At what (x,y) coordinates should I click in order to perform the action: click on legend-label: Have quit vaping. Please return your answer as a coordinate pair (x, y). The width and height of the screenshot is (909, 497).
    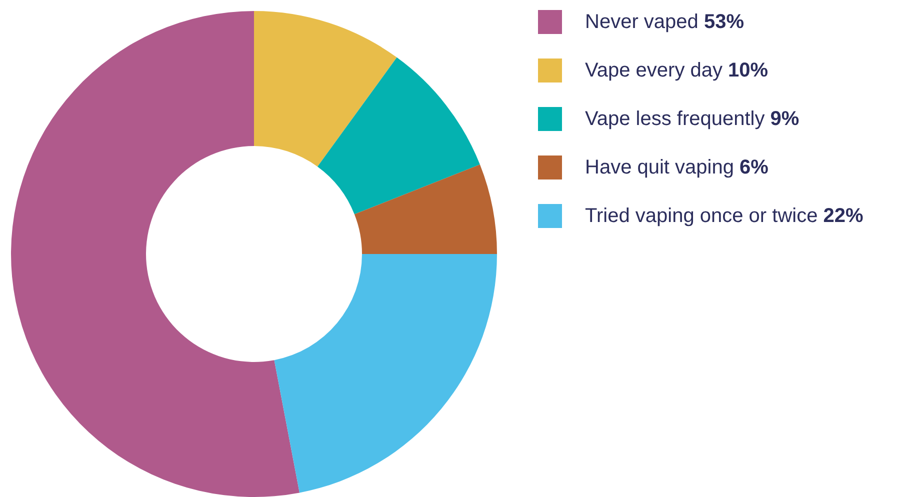
    Looking at the image, I should click on (659, 167).